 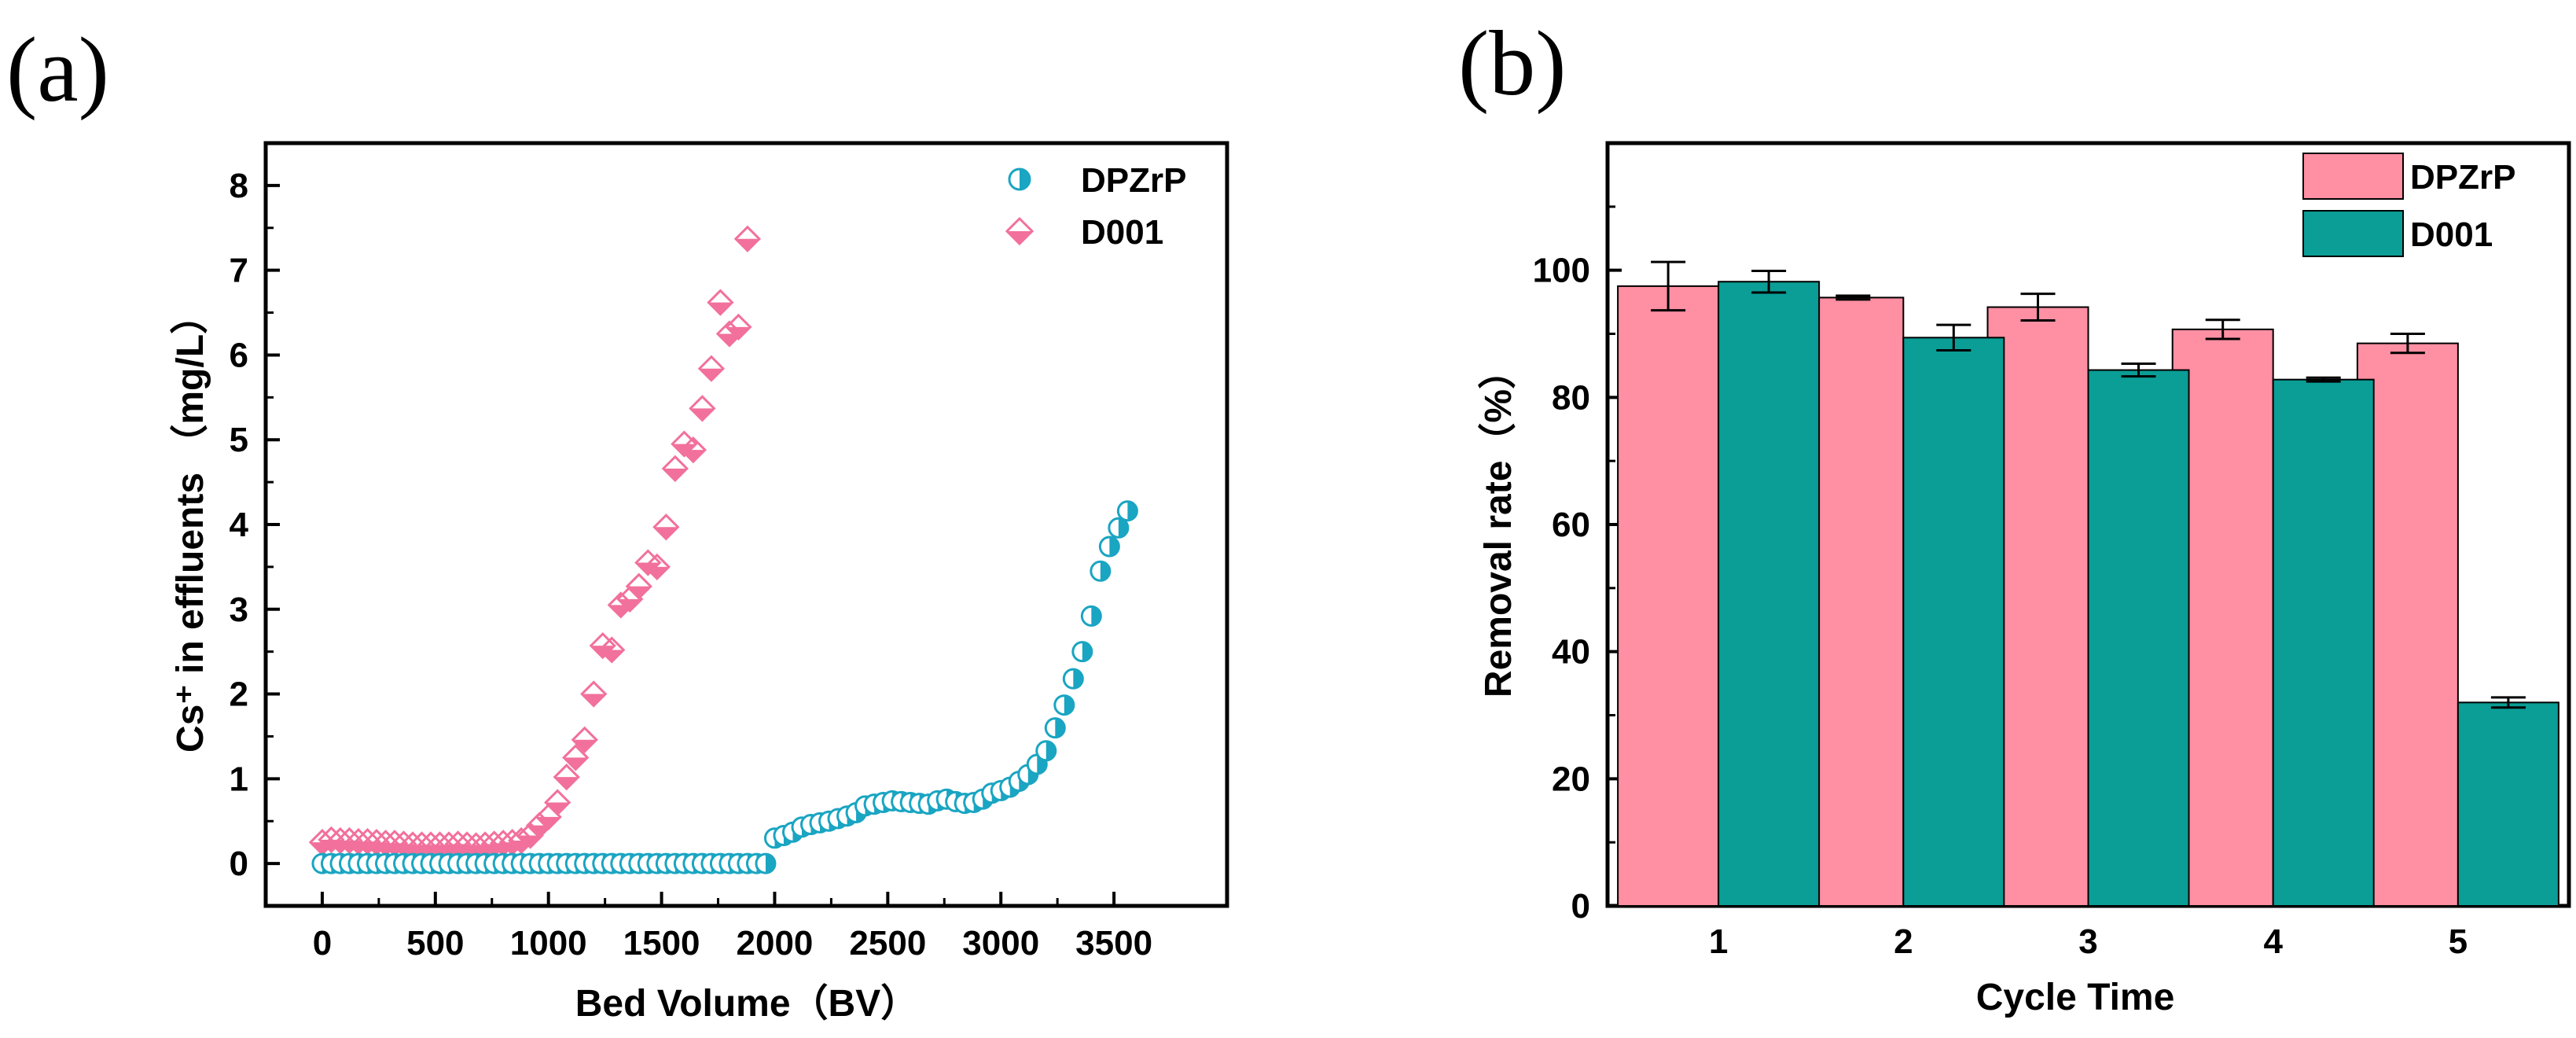 What do you see at coordinates (349, 840) in the screenshot?
I see `d001-point-3-outline` at bounding box center [349, 840].